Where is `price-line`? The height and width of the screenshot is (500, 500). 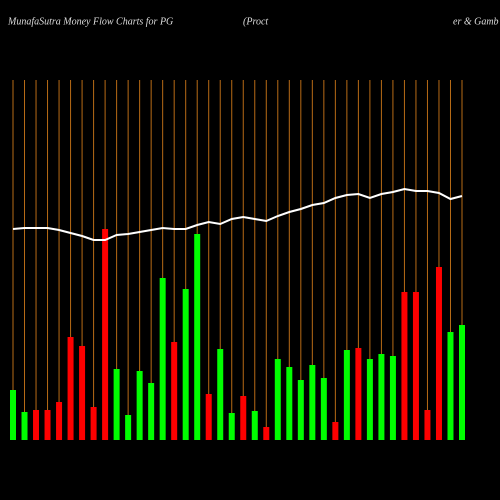 price-line is located at coordinates (237, 214).